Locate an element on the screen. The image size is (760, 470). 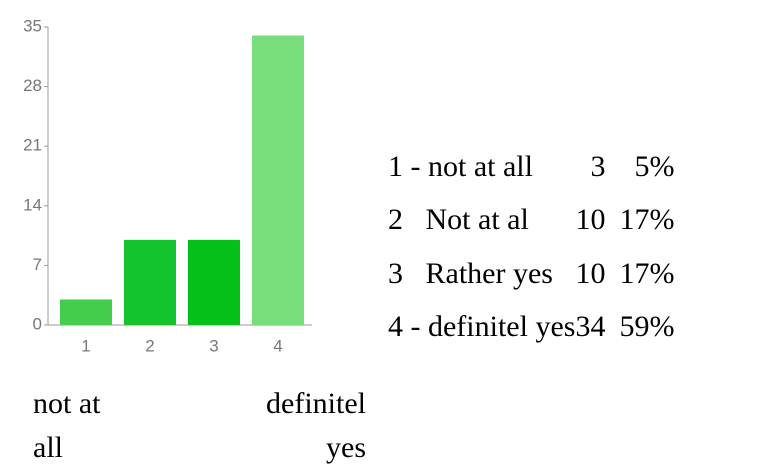
row-label: 2 Not at al is located at coordinates (458, 220).